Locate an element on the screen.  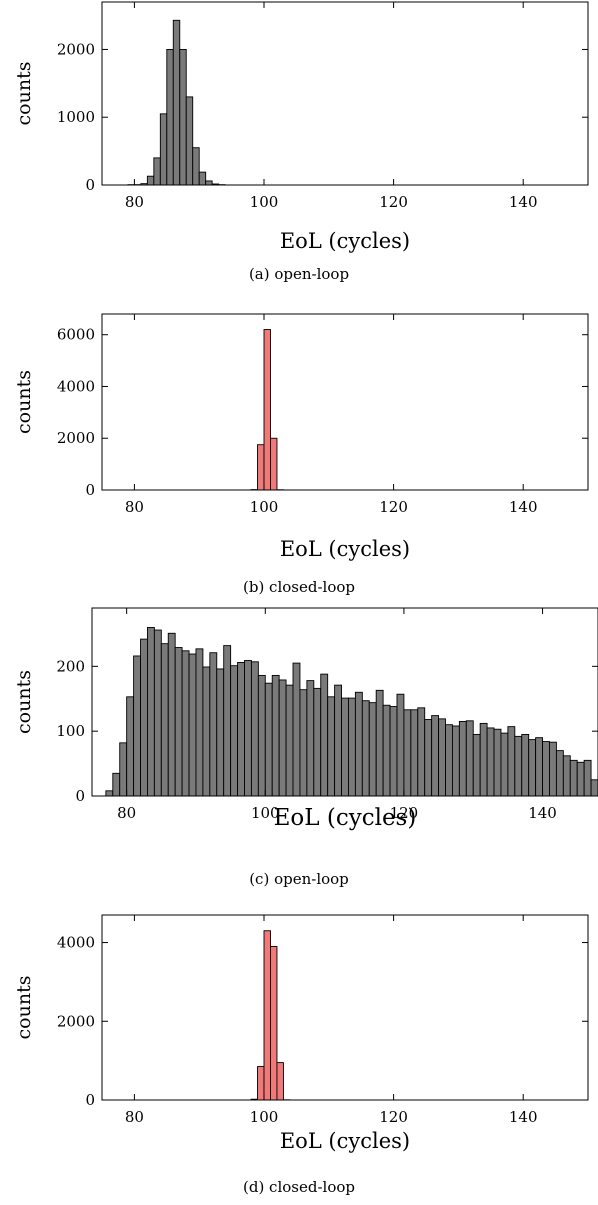
y-tick-label: 200 is located at coordinates (70, 666).